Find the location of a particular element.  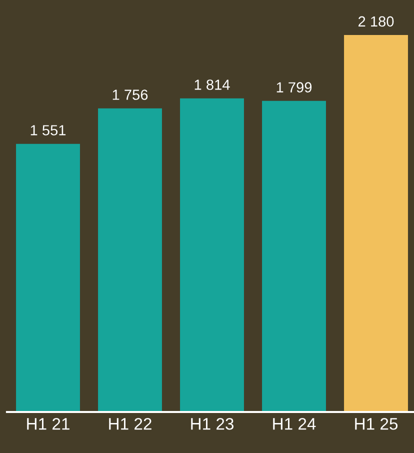

data-label: 1 756 is located at coordinates (130, 95).